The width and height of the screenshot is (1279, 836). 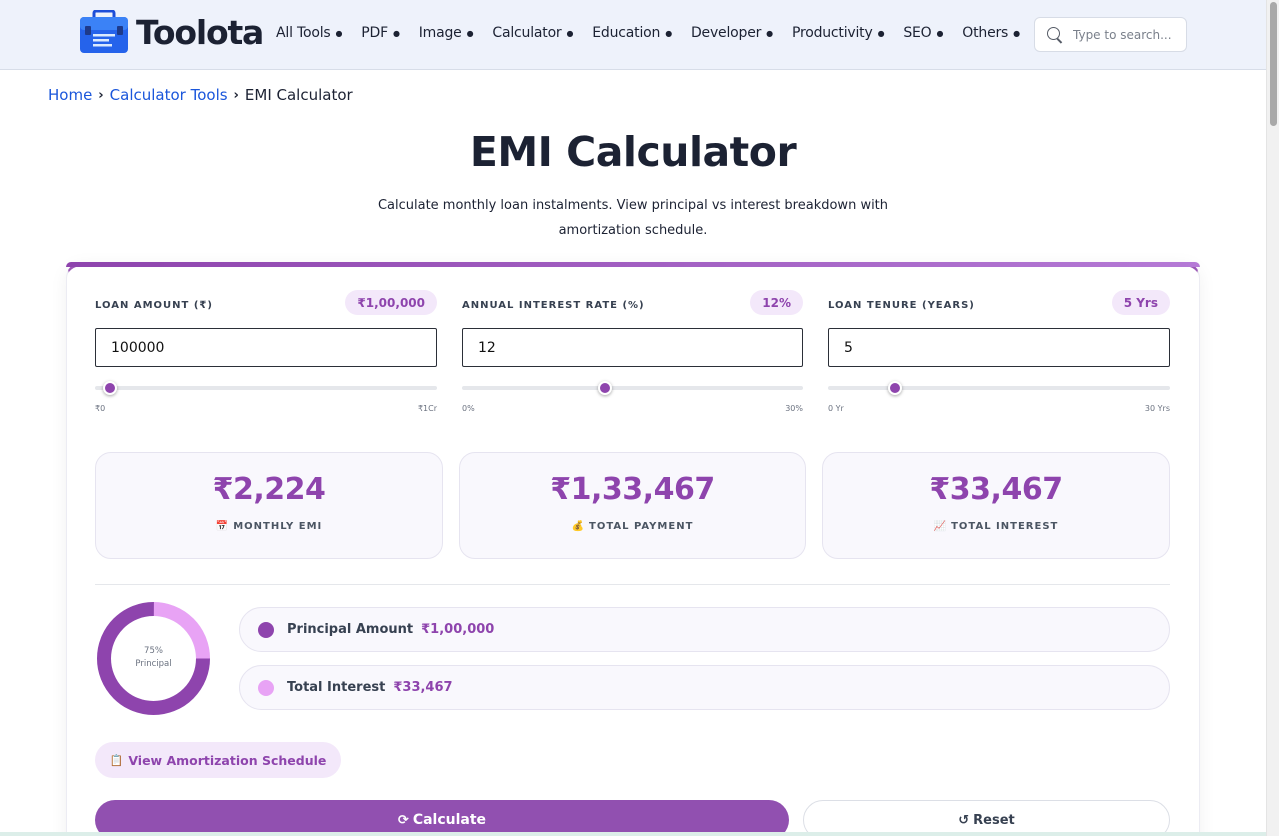 I want to click on total-payment-card: ₹1,33,467 💰 TOTAL PAYMENT, so click(x=632, y=505).